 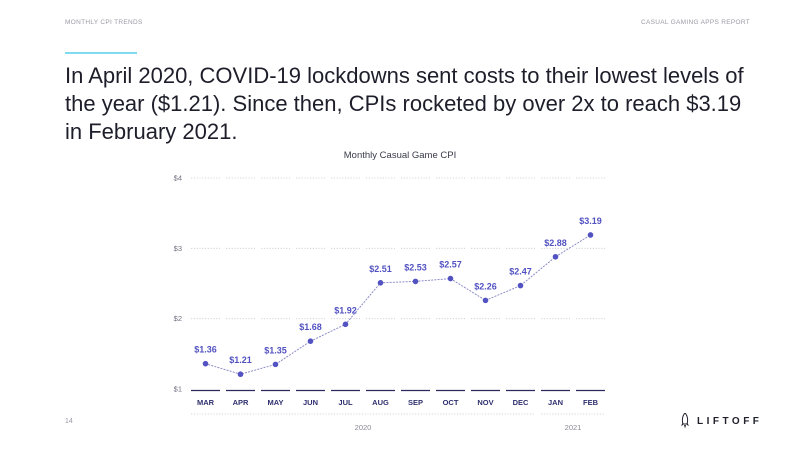 I want to click on data-label: $1.35, so click(x=275, y=350).